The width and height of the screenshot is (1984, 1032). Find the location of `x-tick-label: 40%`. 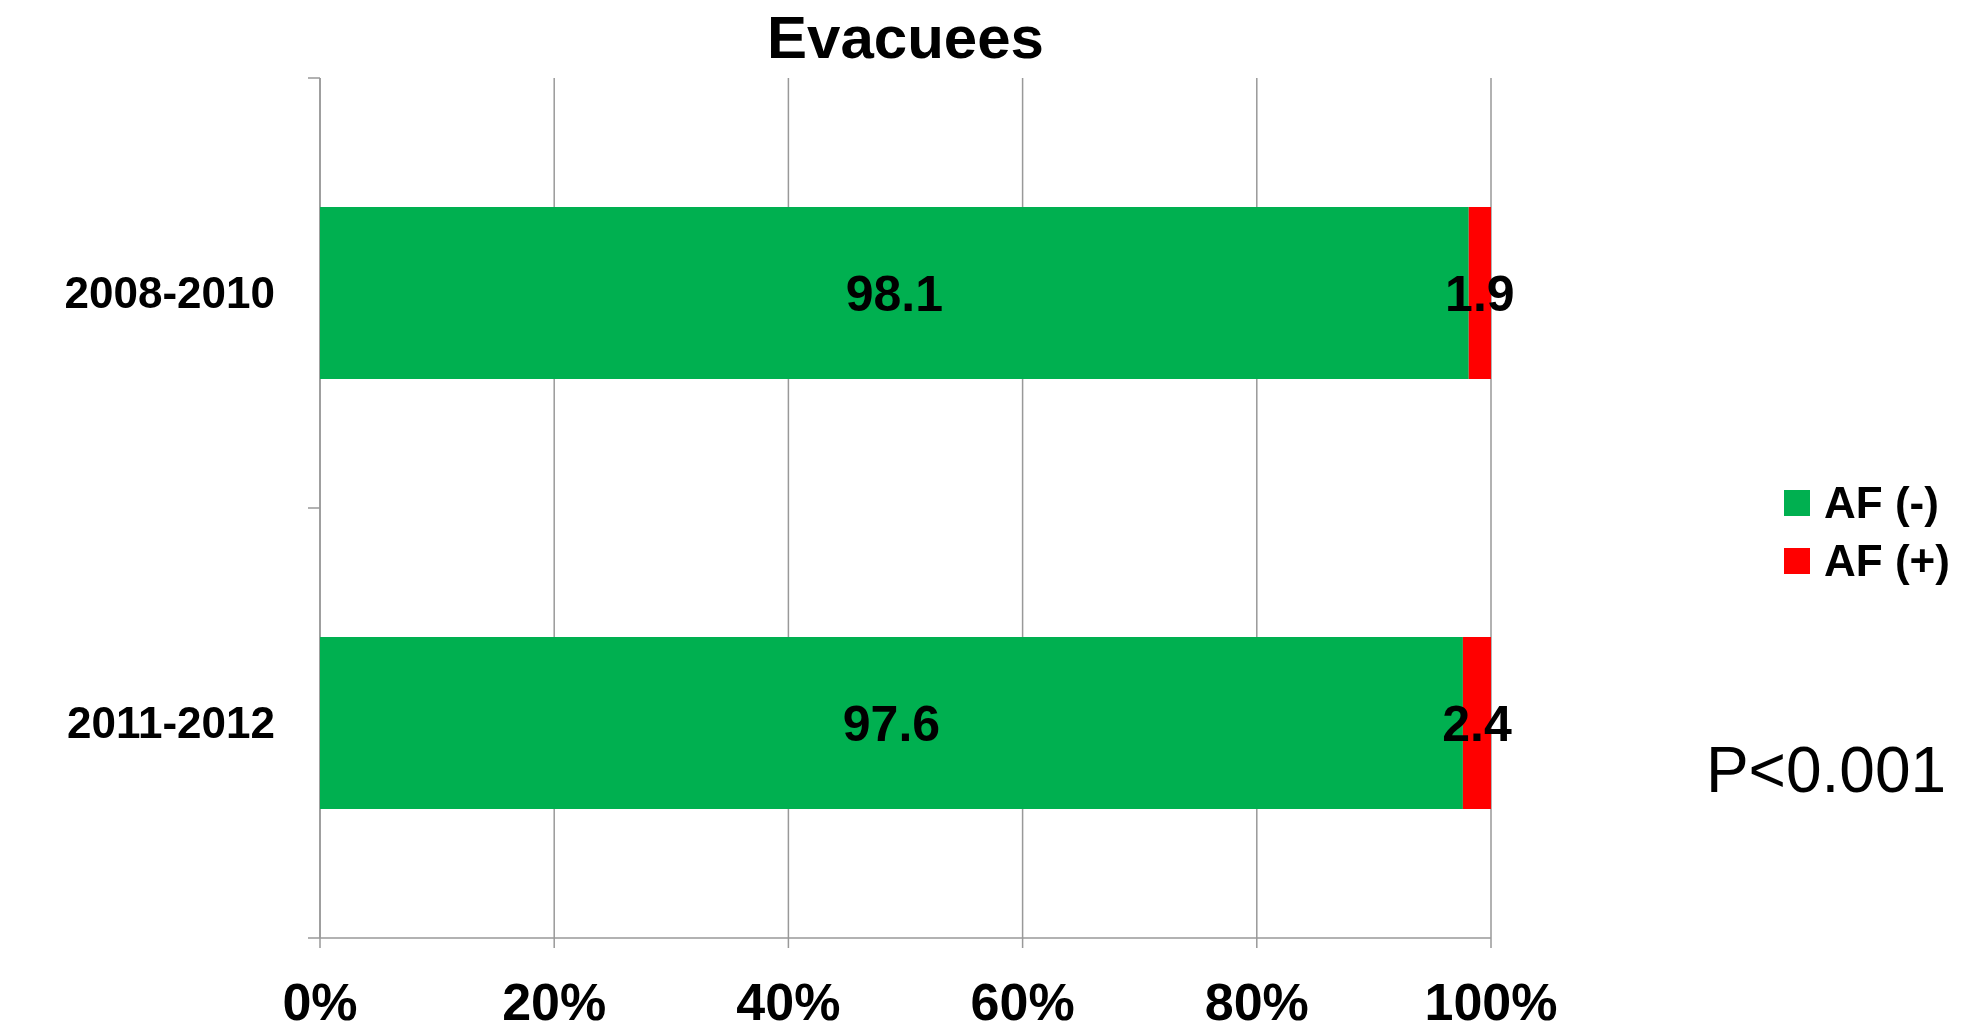

x-tick-label: 40% is located at coordinates (788, 1002).